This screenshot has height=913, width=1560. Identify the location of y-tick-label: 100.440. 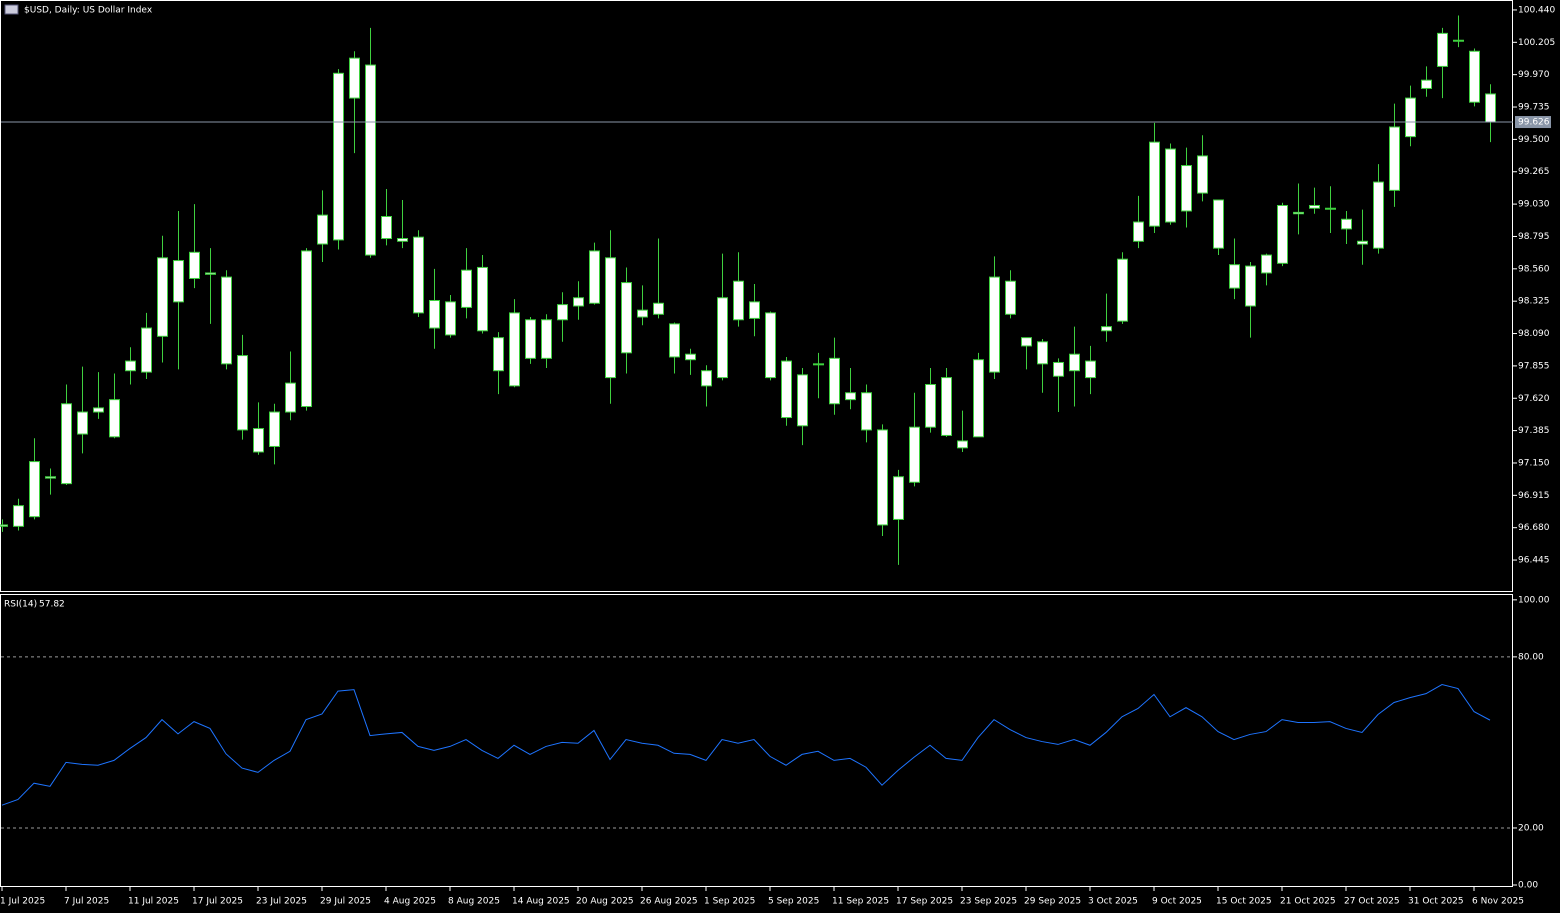
(1536, 10).